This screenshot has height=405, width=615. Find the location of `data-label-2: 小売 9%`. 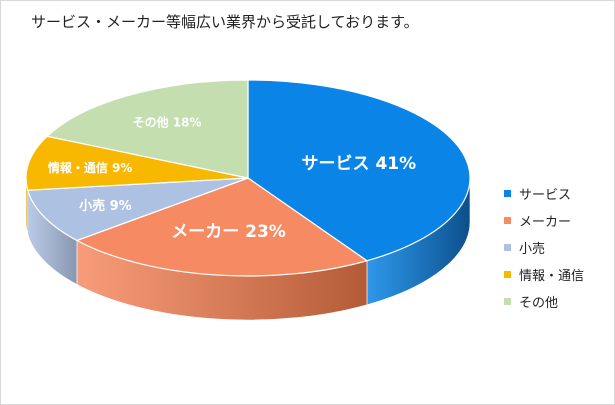

data-label-2: 小売 9% is located at coordinates (105, 206).